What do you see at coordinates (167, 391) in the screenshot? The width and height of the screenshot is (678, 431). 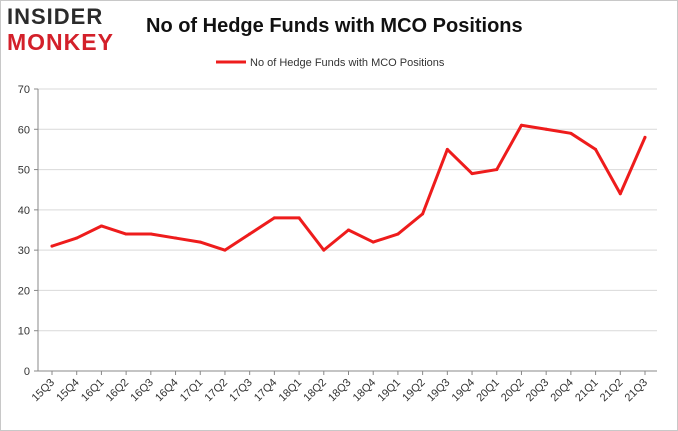 I see `x-tick-label: 16Q4` at bounding box center [167, 391].